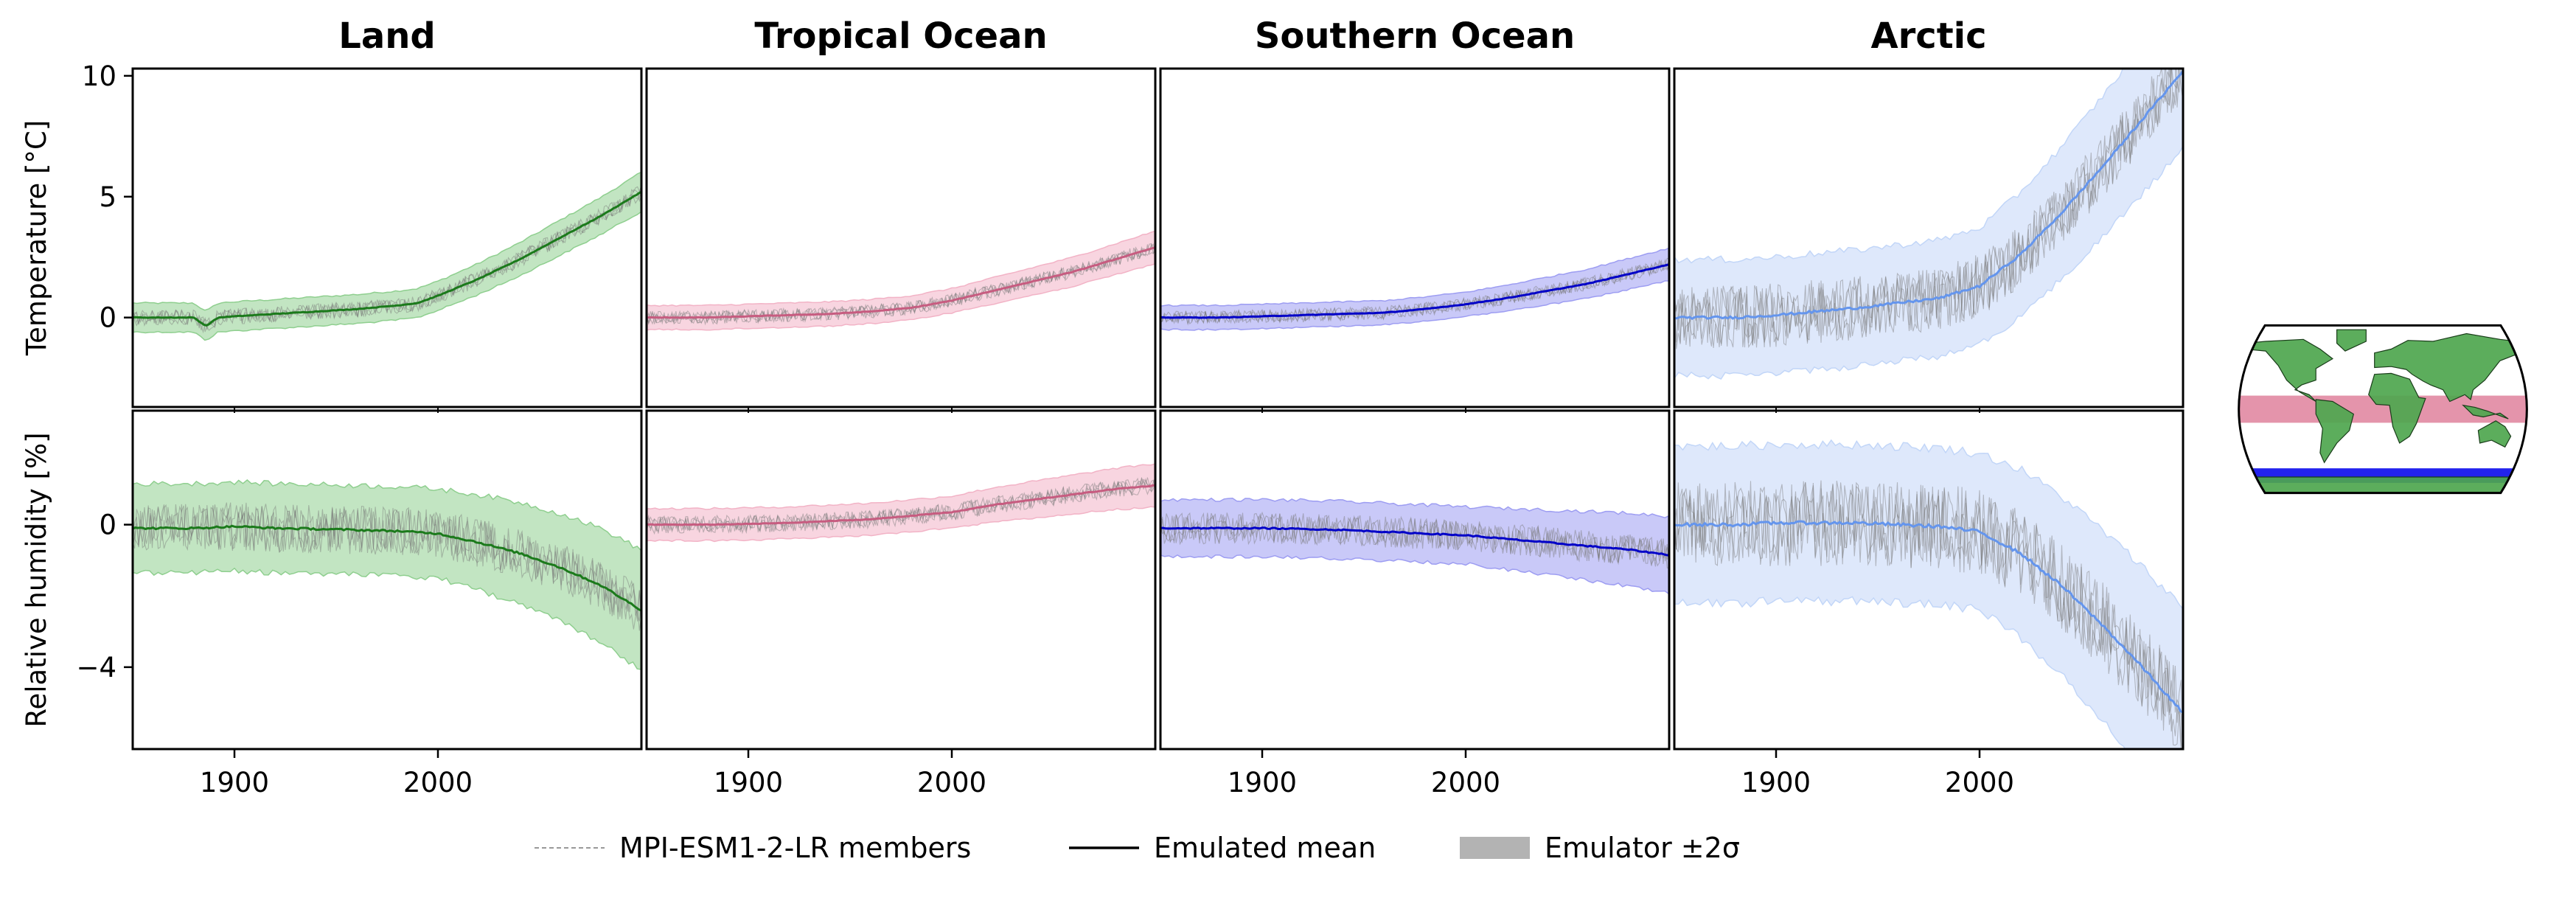 The height and width of the screenshot is (898, 2576). What do you see at coordinates (36, 579) in the screenshot?
I see `y-axis-label-relative-humidity: Relative humidity [%]` at bounding box center [36, 579].